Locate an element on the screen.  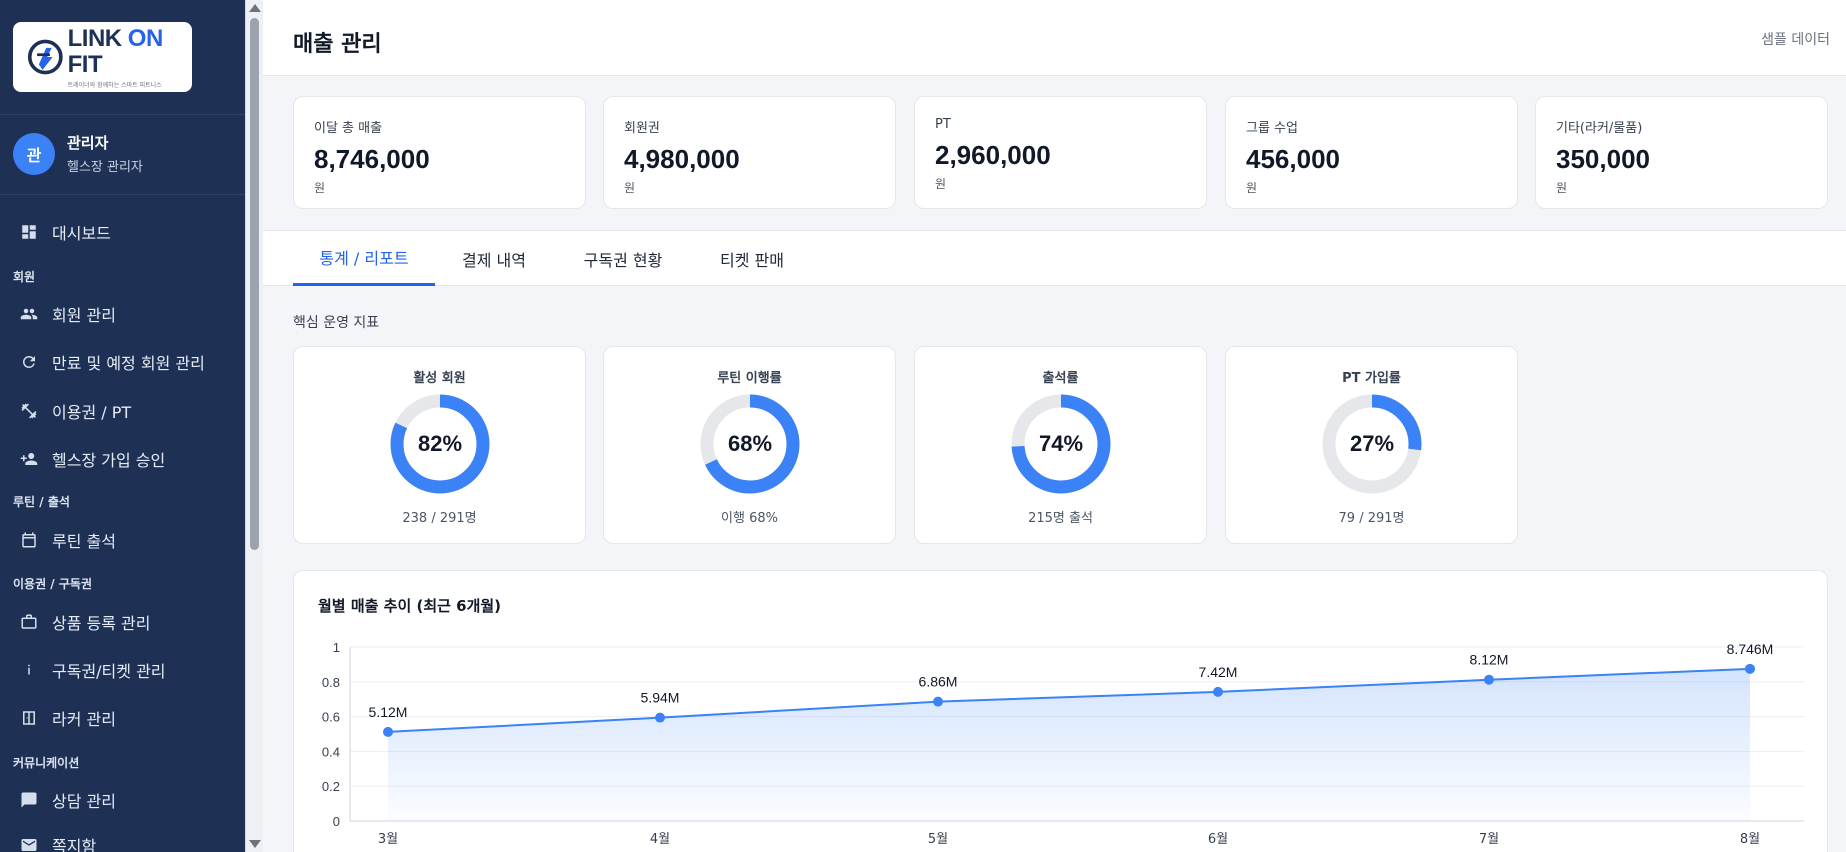
stat-value: 2,960,000 is located at coordinates (993, 155).